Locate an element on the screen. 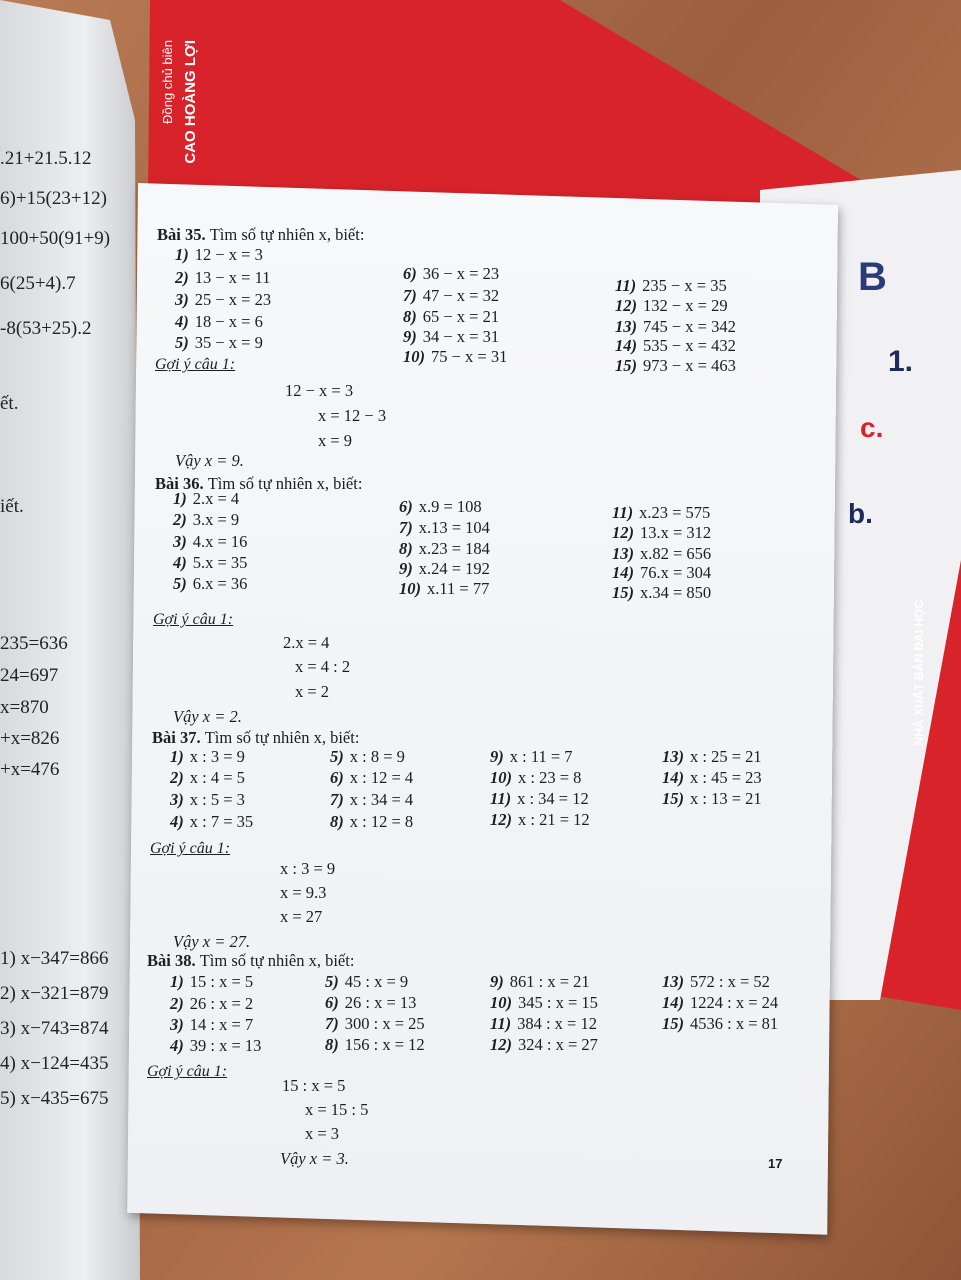 This screenshot has height=1280, width=961. left-page-fragment: x=870 is located at coordinates (24, 707).